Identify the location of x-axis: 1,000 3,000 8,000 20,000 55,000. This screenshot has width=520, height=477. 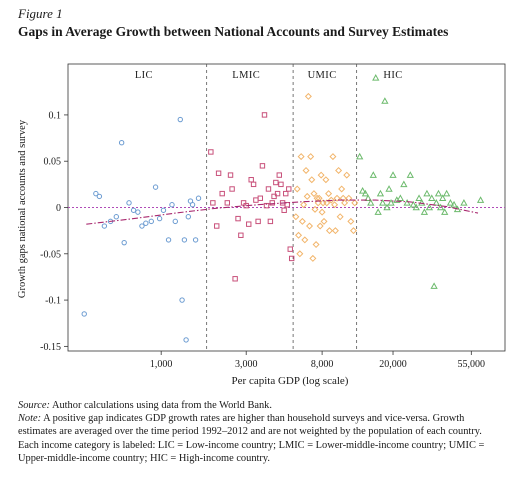
(317, 360).